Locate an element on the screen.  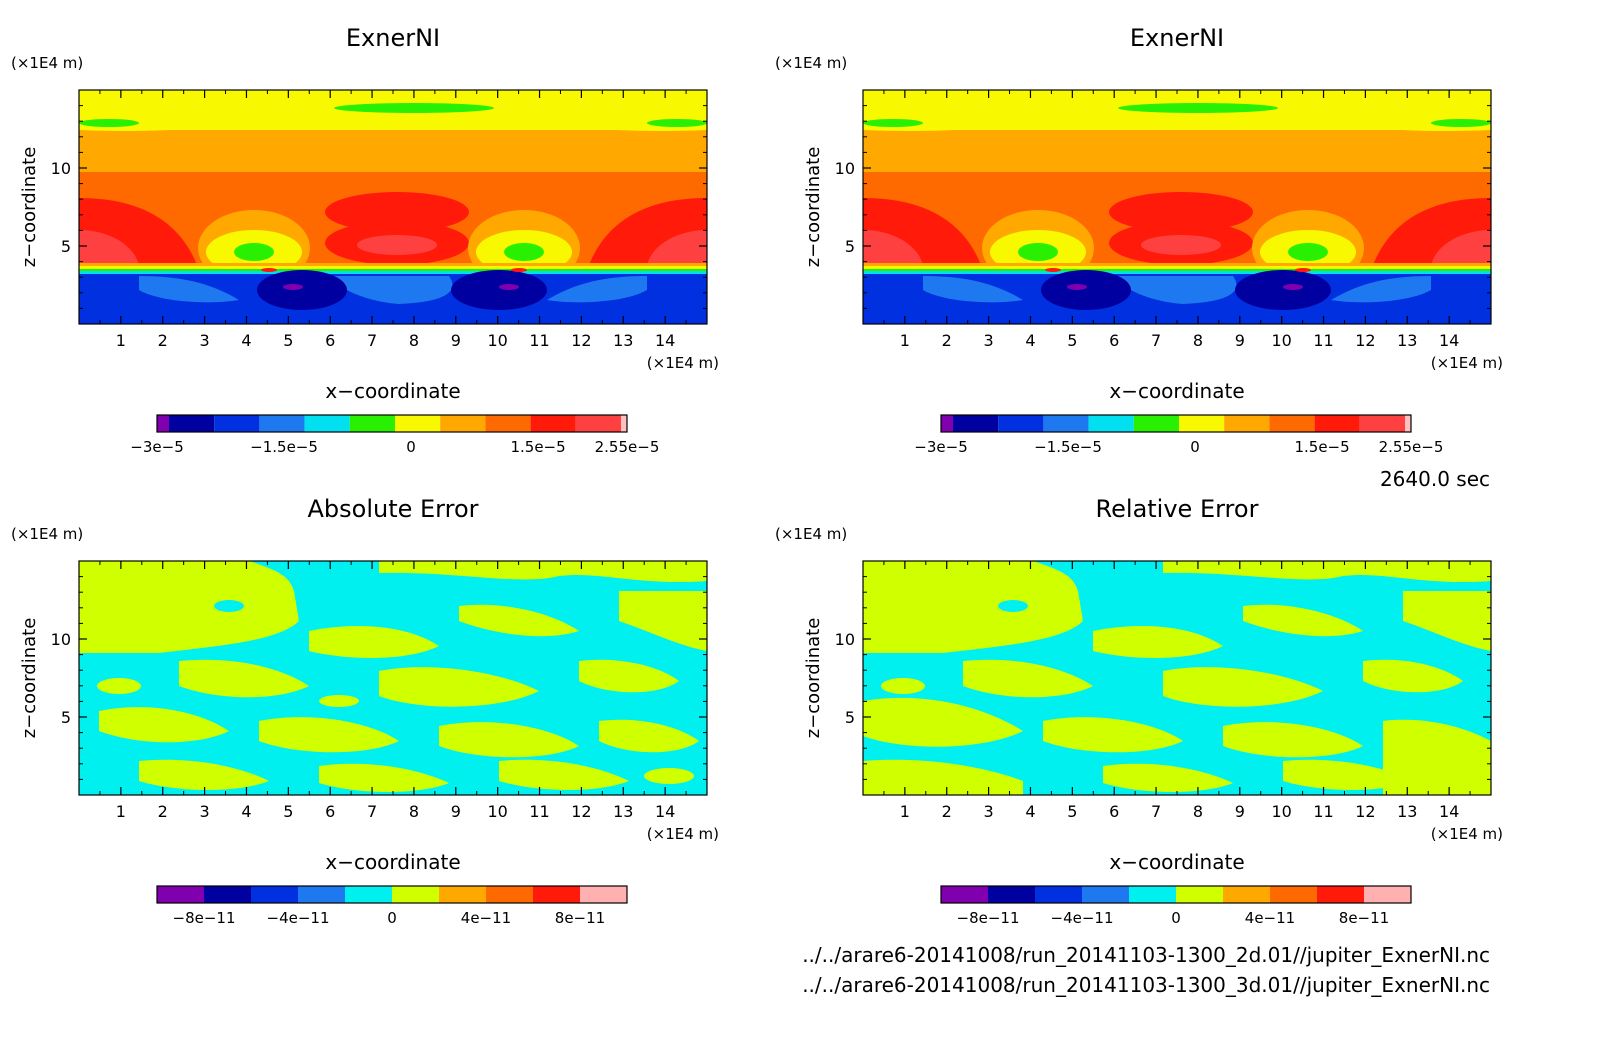
error-field is located at coordinates (393, 678).